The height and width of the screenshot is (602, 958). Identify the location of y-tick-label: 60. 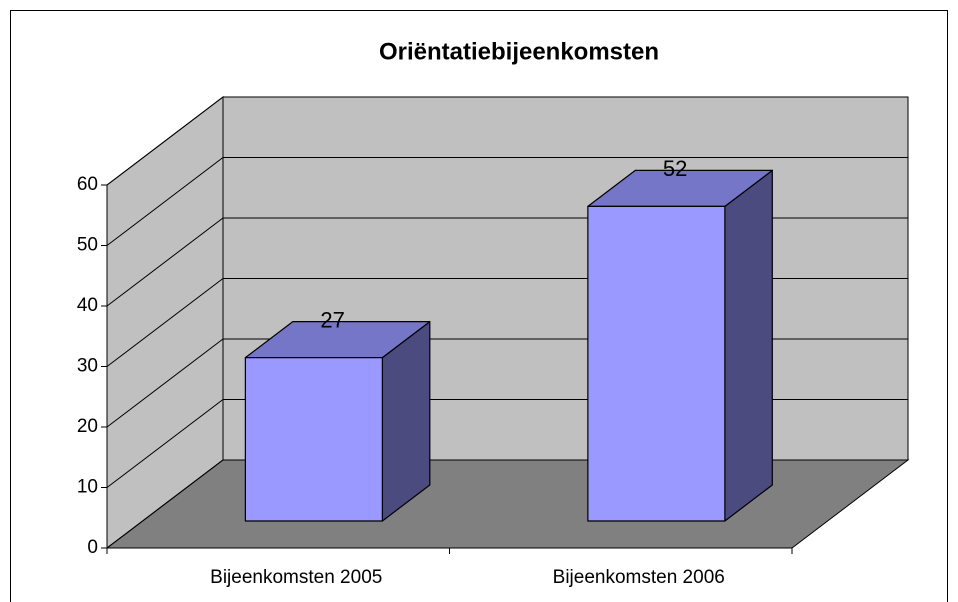
(87, 184).